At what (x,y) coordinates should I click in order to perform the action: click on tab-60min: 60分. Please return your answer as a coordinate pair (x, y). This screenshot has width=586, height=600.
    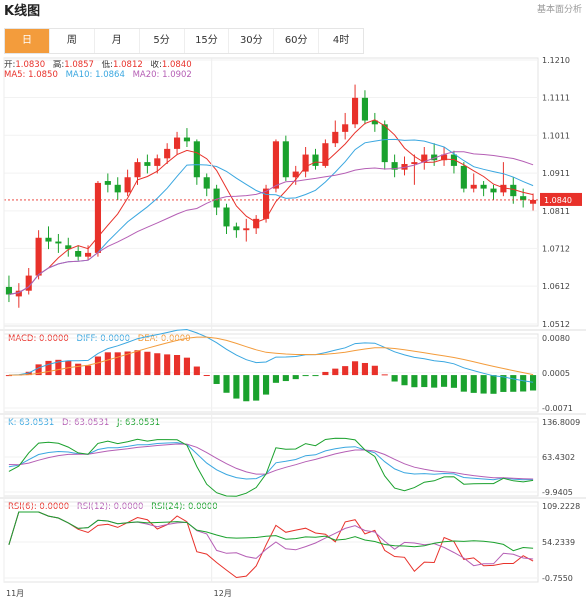
    Looking at the image, I should click on (297, 41).